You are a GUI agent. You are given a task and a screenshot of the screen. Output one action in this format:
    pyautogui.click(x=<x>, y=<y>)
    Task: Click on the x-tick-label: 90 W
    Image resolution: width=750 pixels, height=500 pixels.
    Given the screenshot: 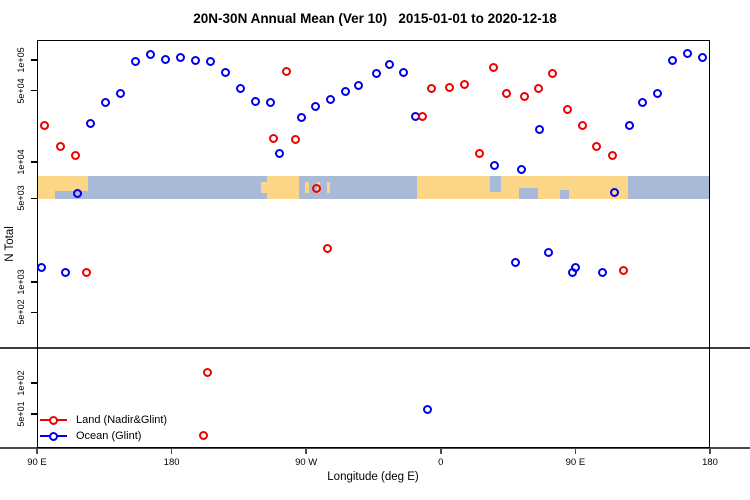 What is the action you would take?
    pyautogui.click(x=306, y=462)
    